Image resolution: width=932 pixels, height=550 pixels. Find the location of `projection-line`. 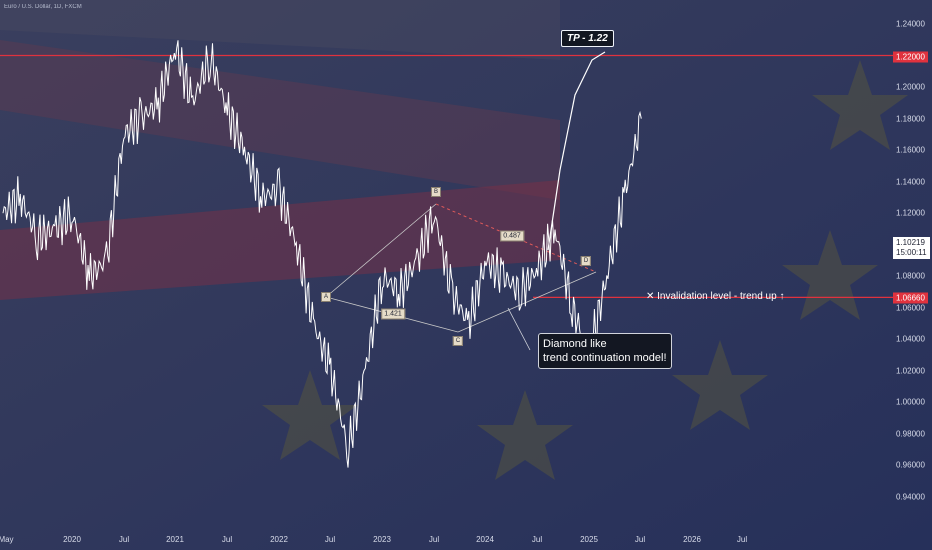

projection-line is located at coordinates (576, 151).